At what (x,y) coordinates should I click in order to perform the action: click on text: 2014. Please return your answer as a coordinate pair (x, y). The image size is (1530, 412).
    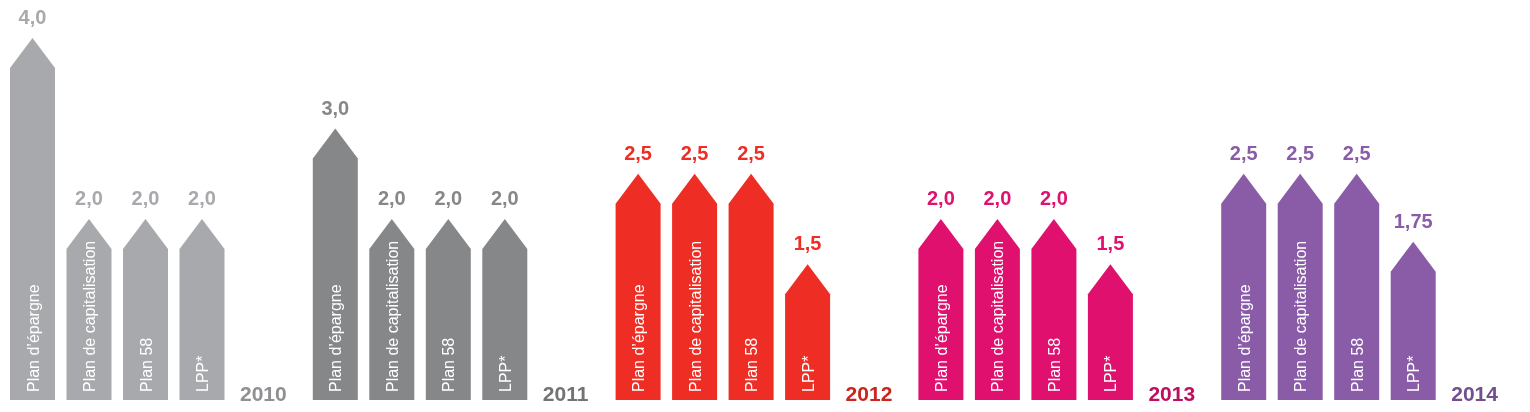
    Looking at the image, I should click on (1475, 393).